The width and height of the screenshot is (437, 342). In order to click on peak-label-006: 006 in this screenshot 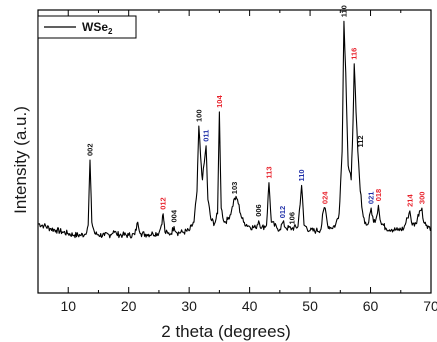, I will do `click(258, 210)`.